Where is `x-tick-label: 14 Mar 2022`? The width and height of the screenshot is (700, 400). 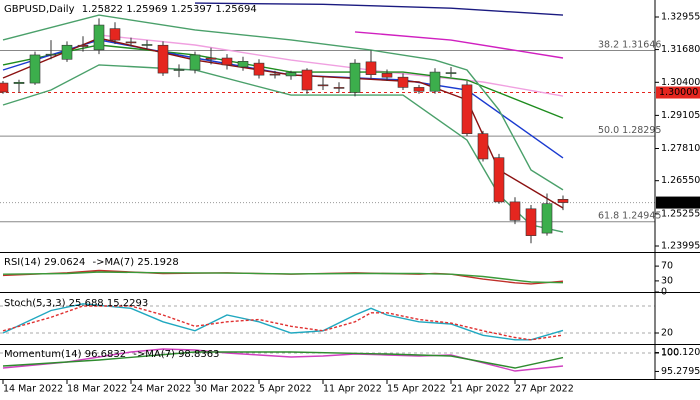
x-tick-label: 14 Mar 2022 is located at coordinates (33, 389).